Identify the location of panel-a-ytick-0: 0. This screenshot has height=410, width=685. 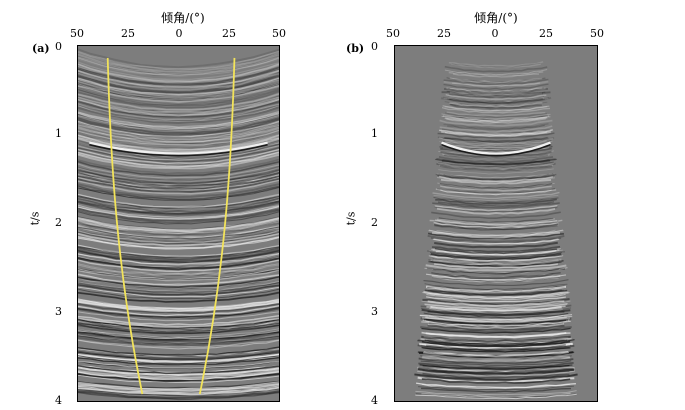
(58, 46).